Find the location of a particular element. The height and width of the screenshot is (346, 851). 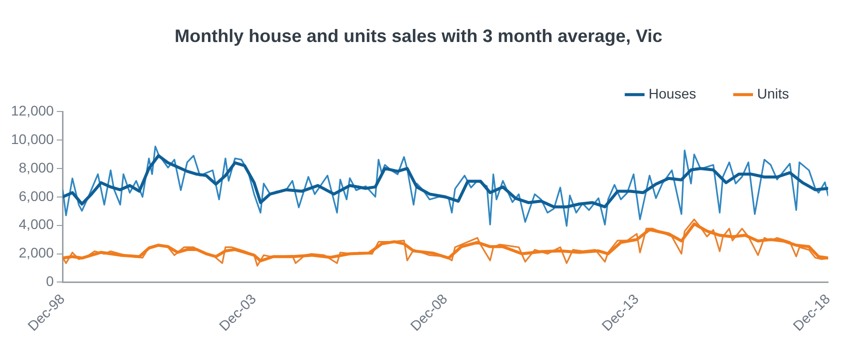

chart-title: Monthly house and units sales with 3 month average, Vic is located at coordinates (418, 36).